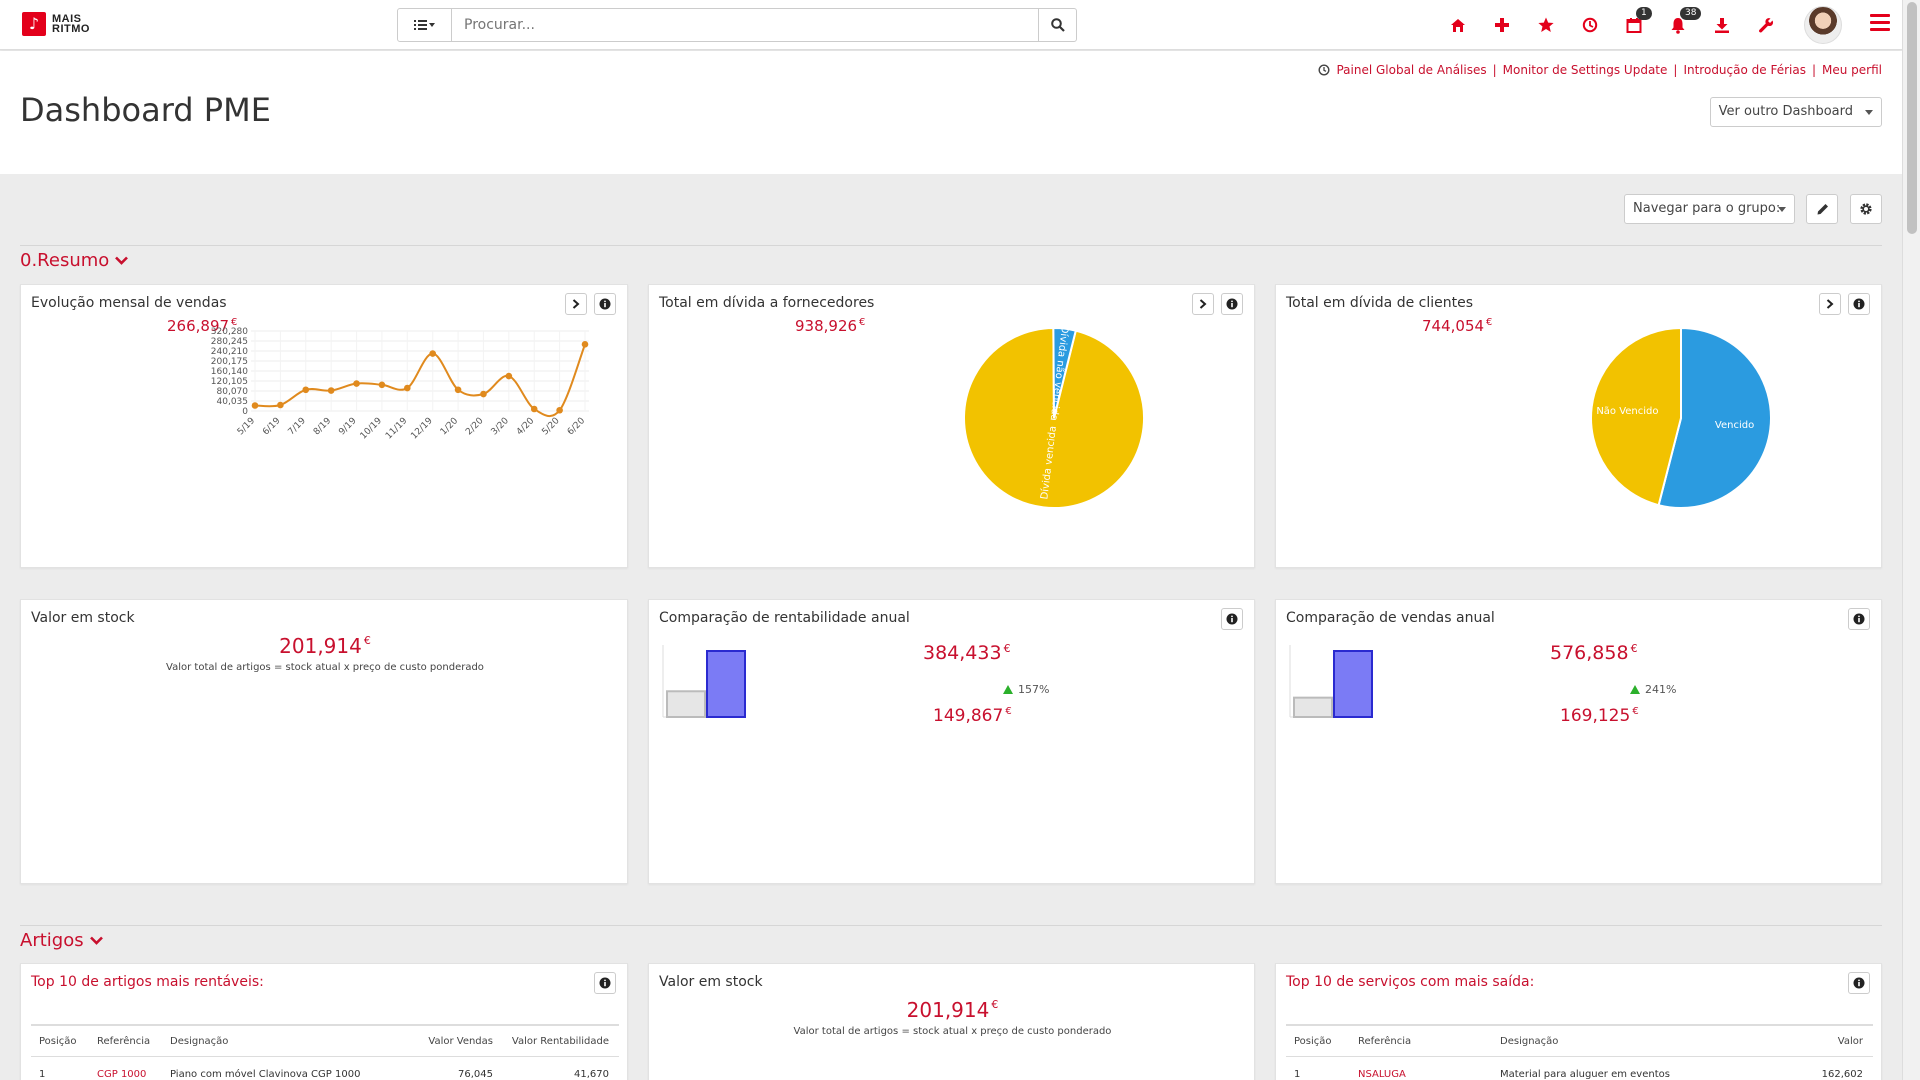 The height and width of the screenshot is (1080, 1920). I want to click on arrow-up-icon, so click(1008, 689).